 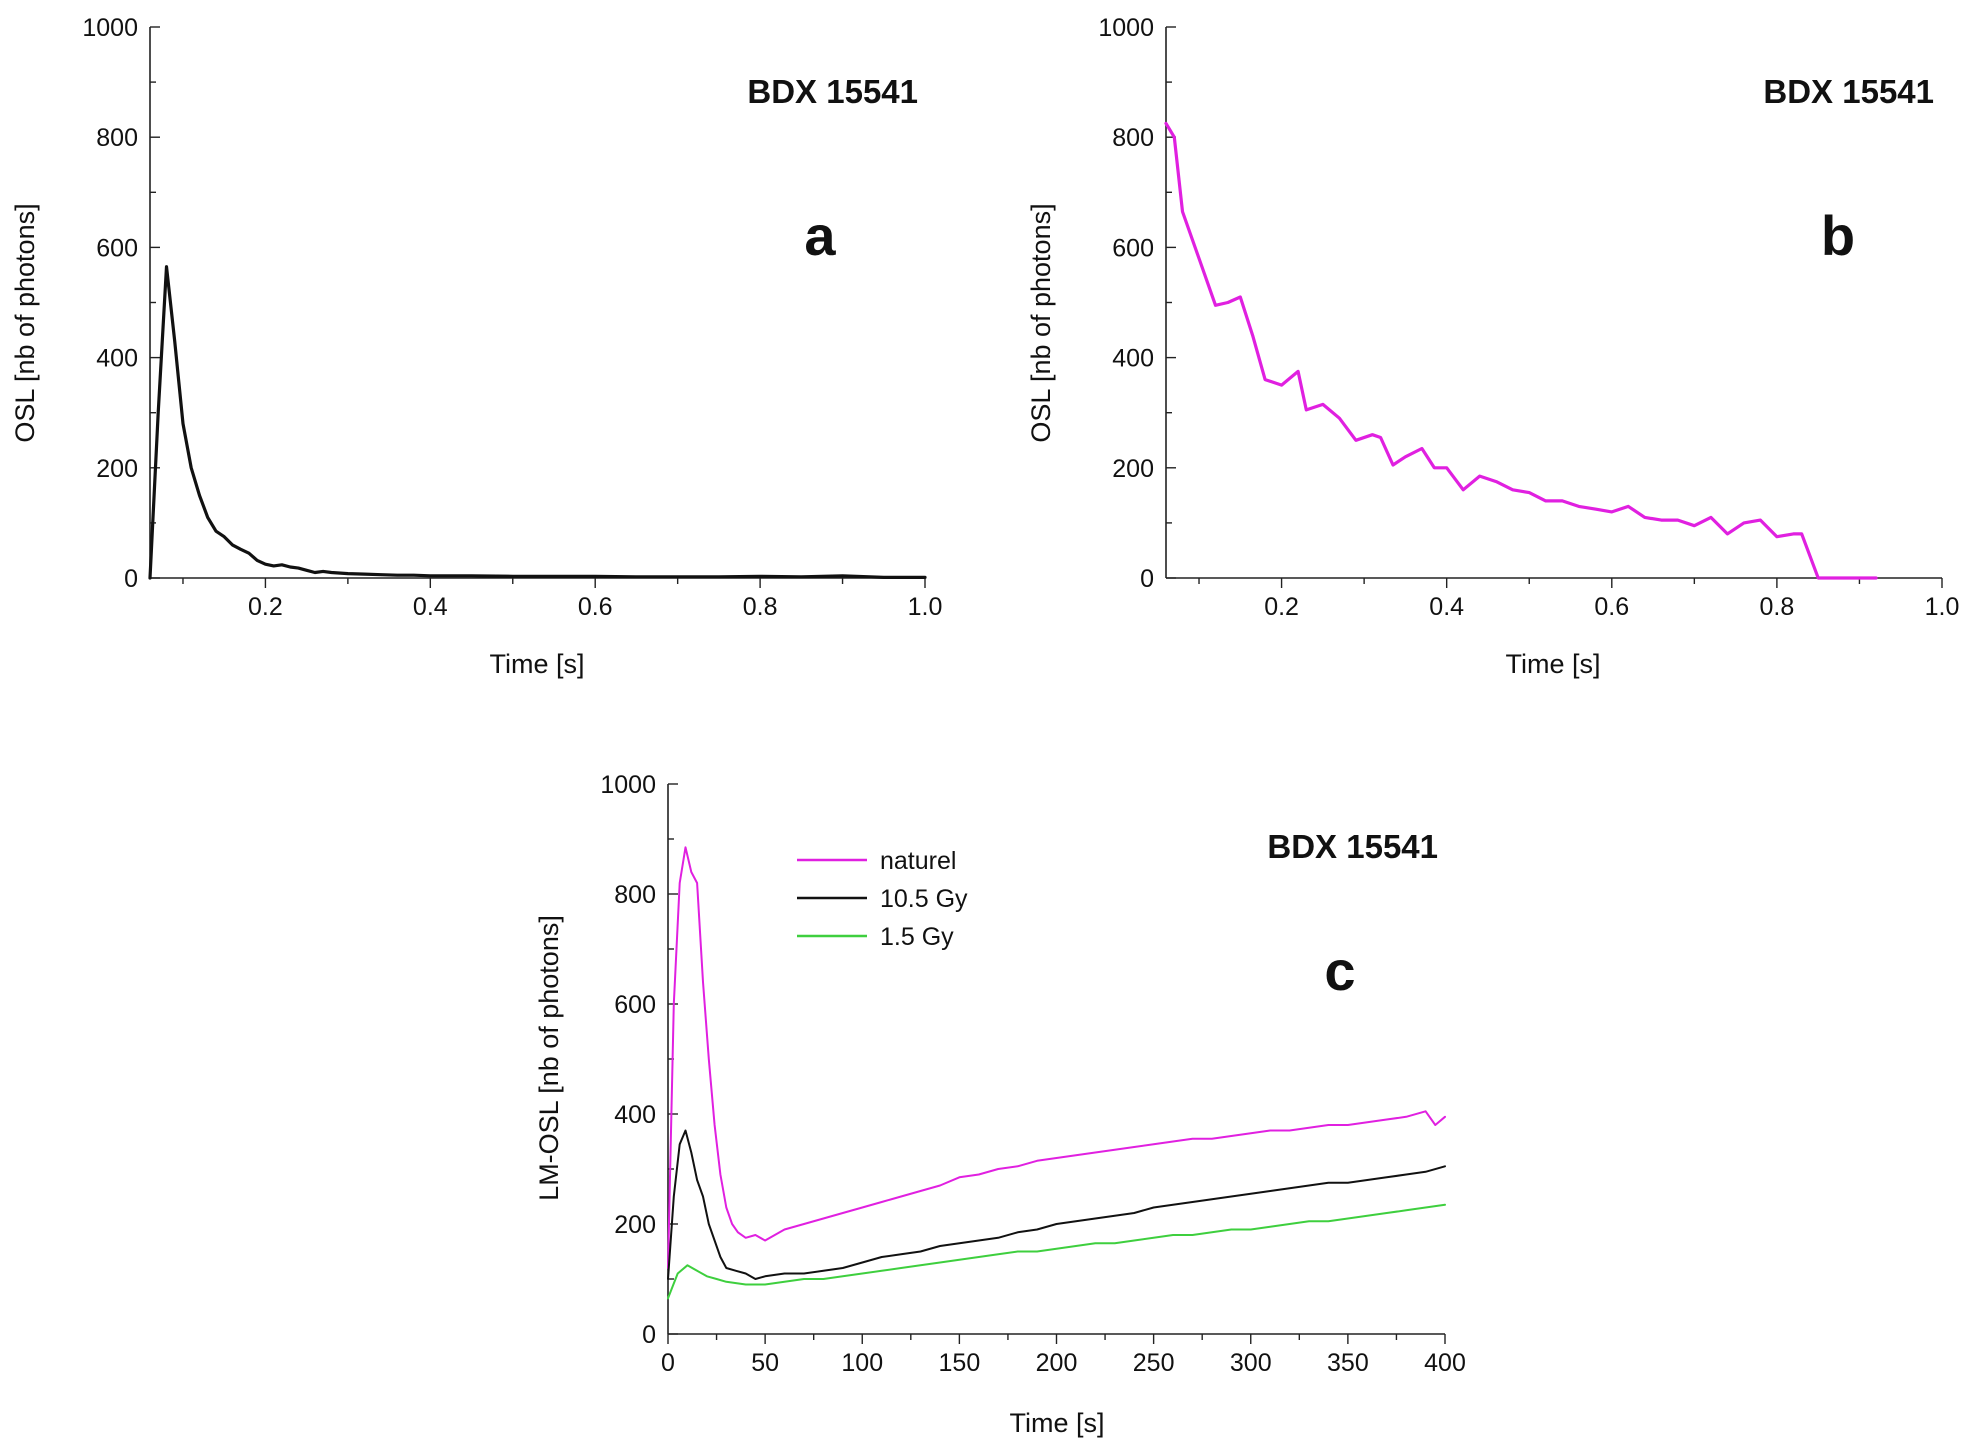 What do you see at coordinates (1281, 607) in the screenshot?
I see `panel-b-x-tick-label: 0.2` at bounding box center [1281, 607].